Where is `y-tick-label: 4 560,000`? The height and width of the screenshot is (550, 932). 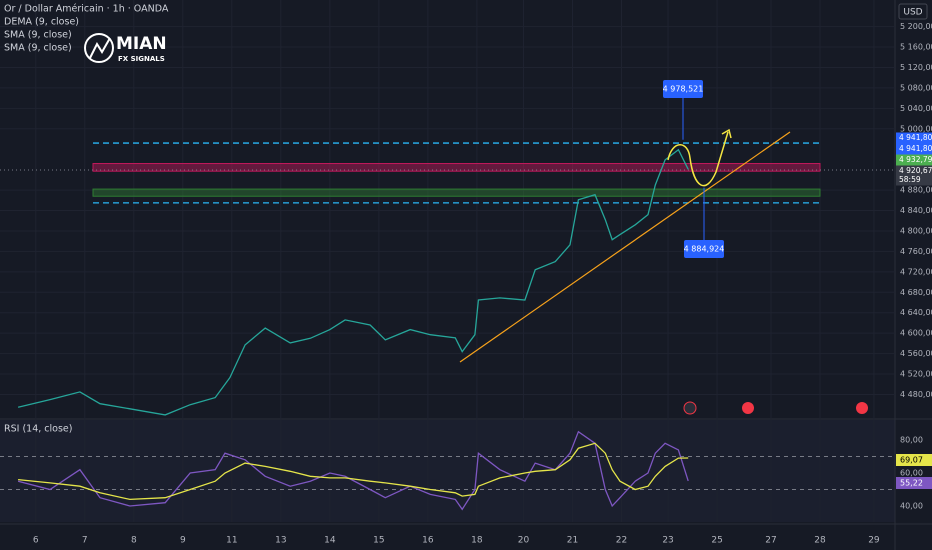 y-tick-label: 4 560,000 is located at coordinates (916, 353).